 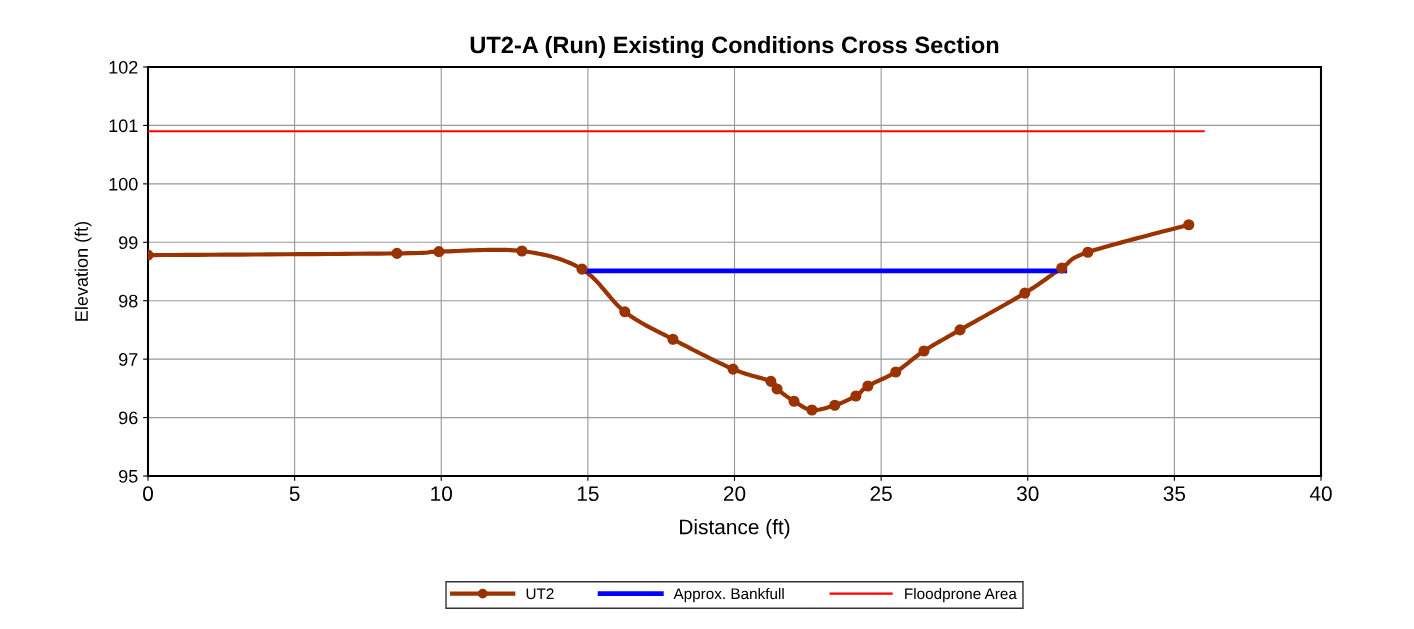 I want to click on x-tick-label: 20, so click(x=734, y=494).